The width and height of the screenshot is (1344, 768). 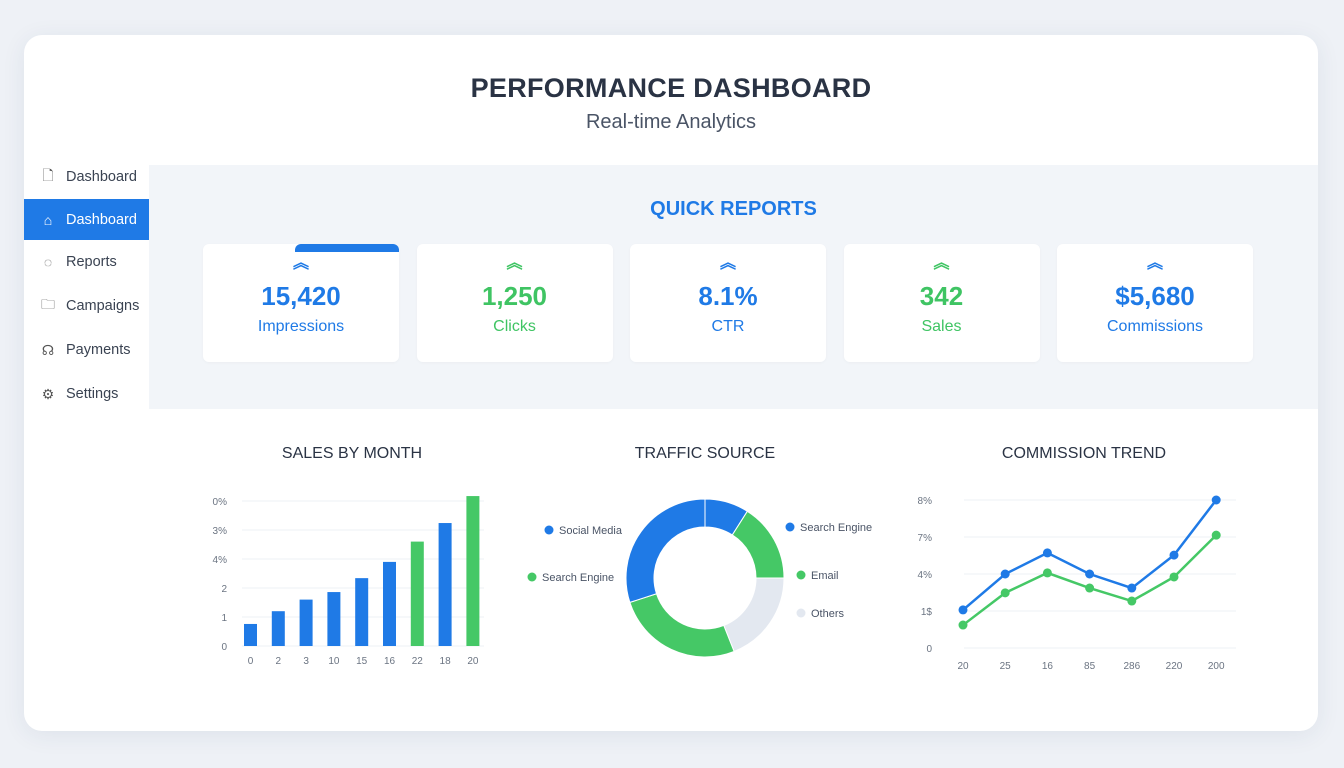 I want to click on sidebar-item-payments: ☊ Payments, so click(x=86, y=350).